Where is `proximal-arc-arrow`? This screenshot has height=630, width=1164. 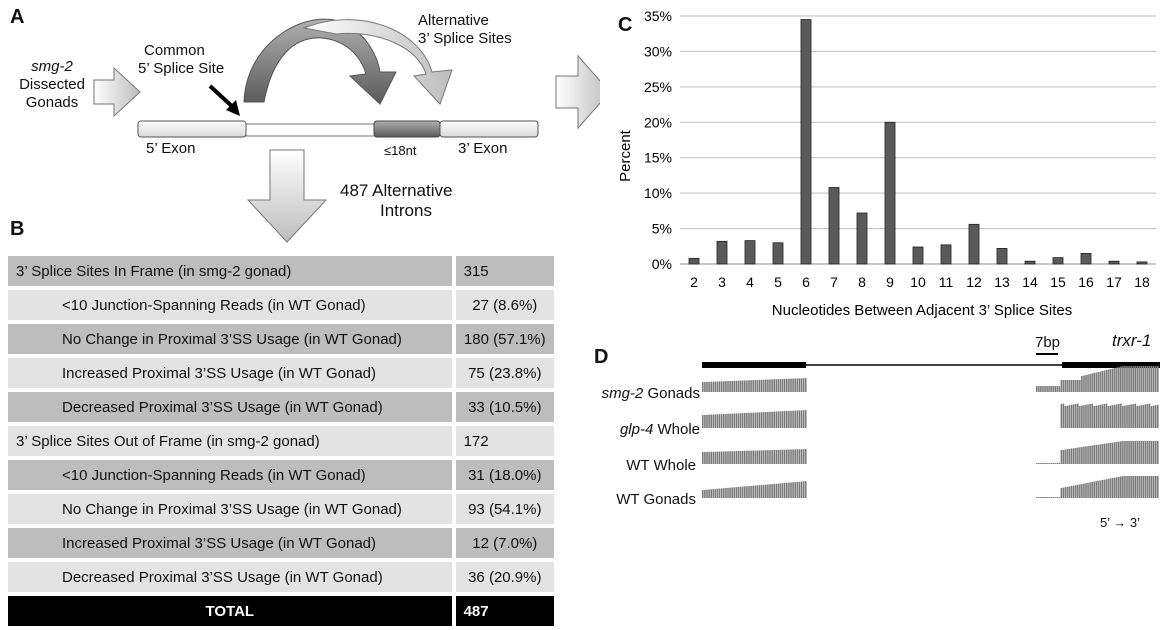
proximal-arc-arrow is located at coordinates (320, 61).